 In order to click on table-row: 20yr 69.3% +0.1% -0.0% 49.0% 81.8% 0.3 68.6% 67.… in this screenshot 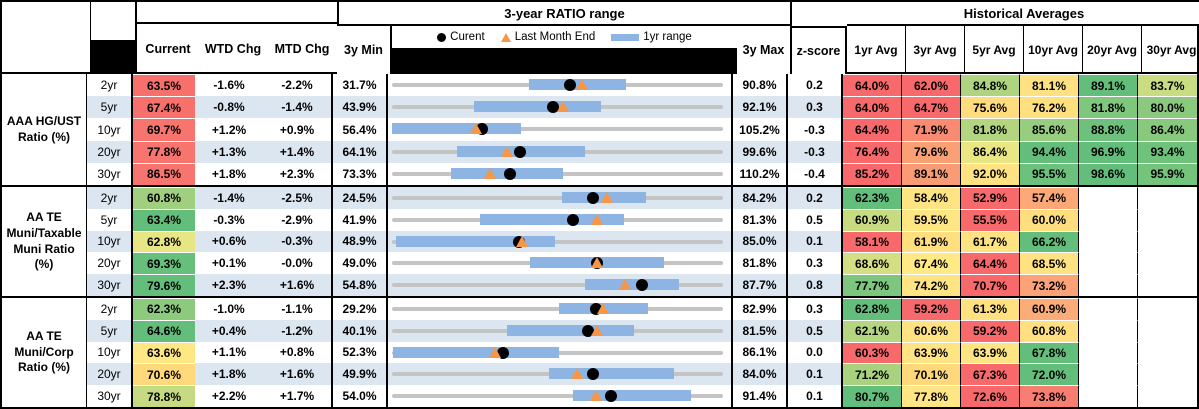, I will do `click(642, 263)`.